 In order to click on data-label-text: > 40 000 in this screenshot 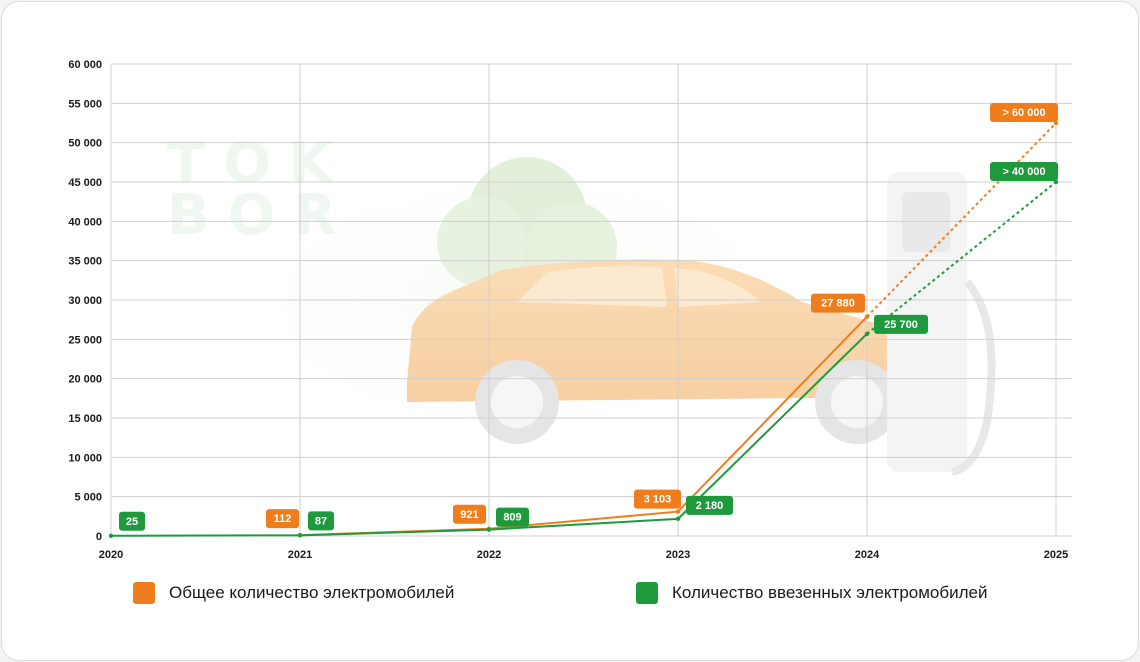, I will do `click(1023, 172)`.